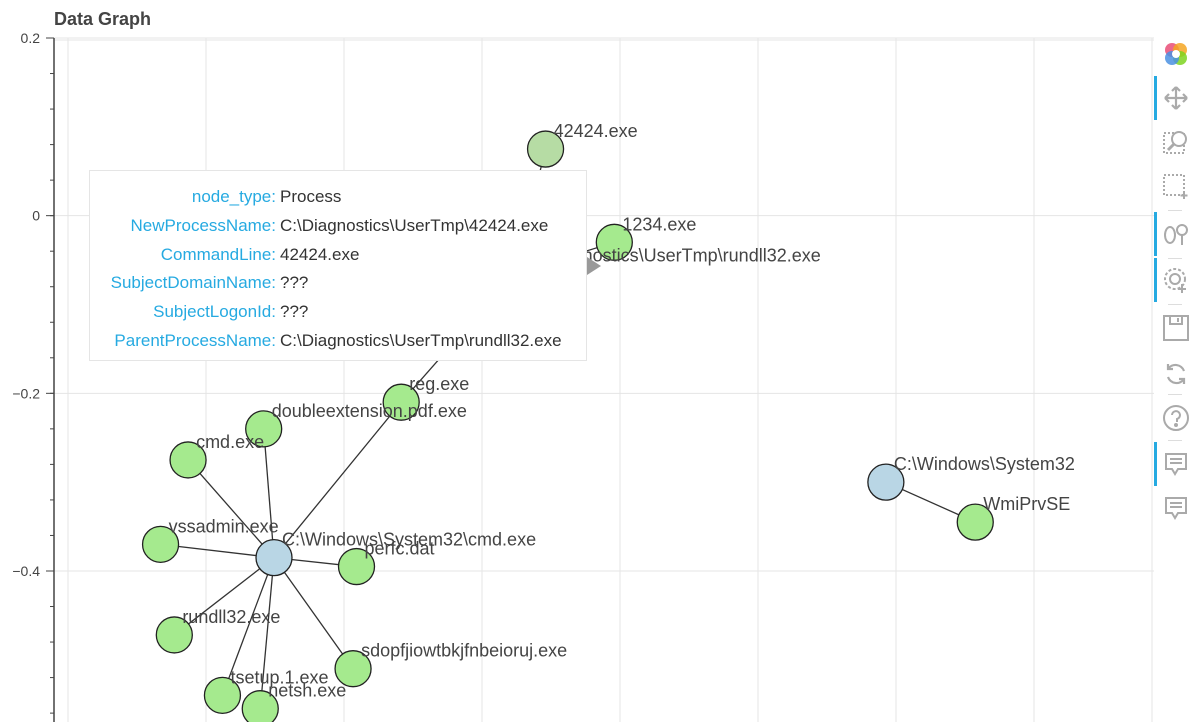 The height and width of the screenshot is (722, 1196). I want to click on y-tick-label: −0.2, so click(26, 393).